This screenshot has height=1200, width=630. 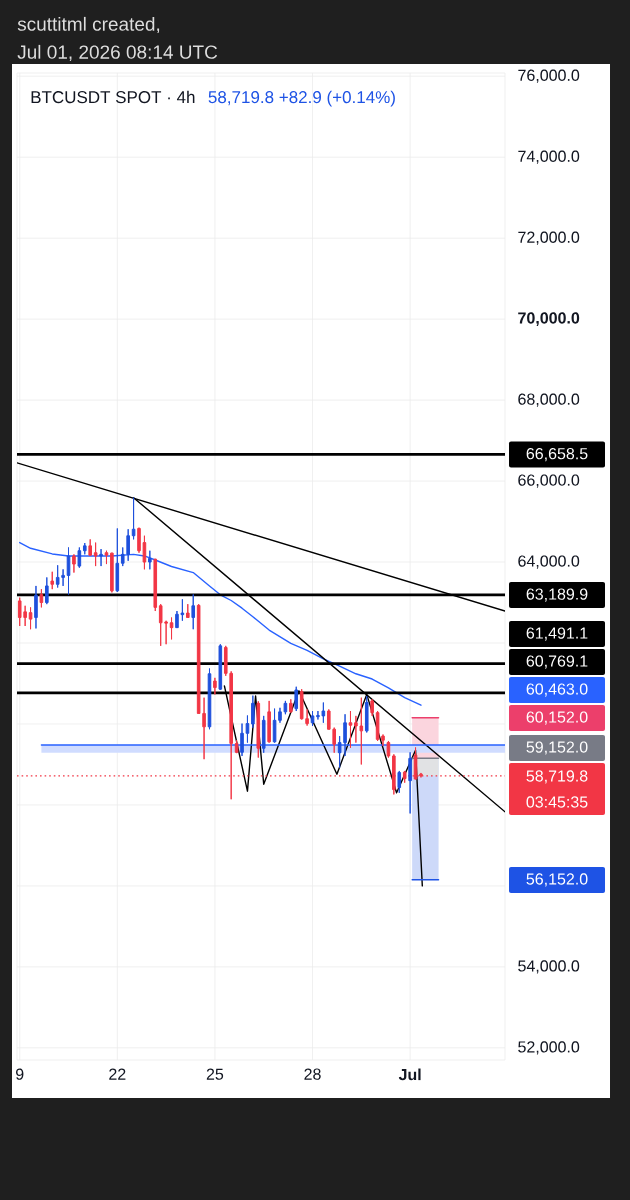 I want to click on text: 58,719.8 +82.9 (+0.14%), so click(x=301, y=98).